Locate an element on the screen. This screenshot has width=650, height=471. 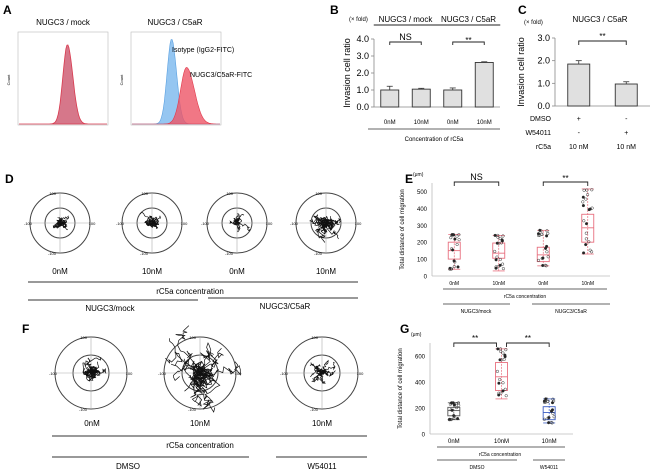
y-tick-label: 0.0 is located at coordinates (362, 107).